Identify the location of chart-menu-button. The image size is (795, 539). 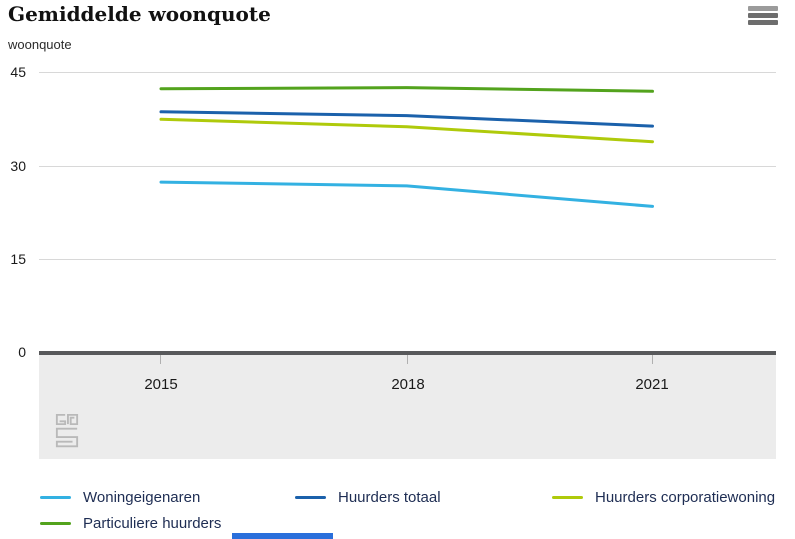
(763, 16).